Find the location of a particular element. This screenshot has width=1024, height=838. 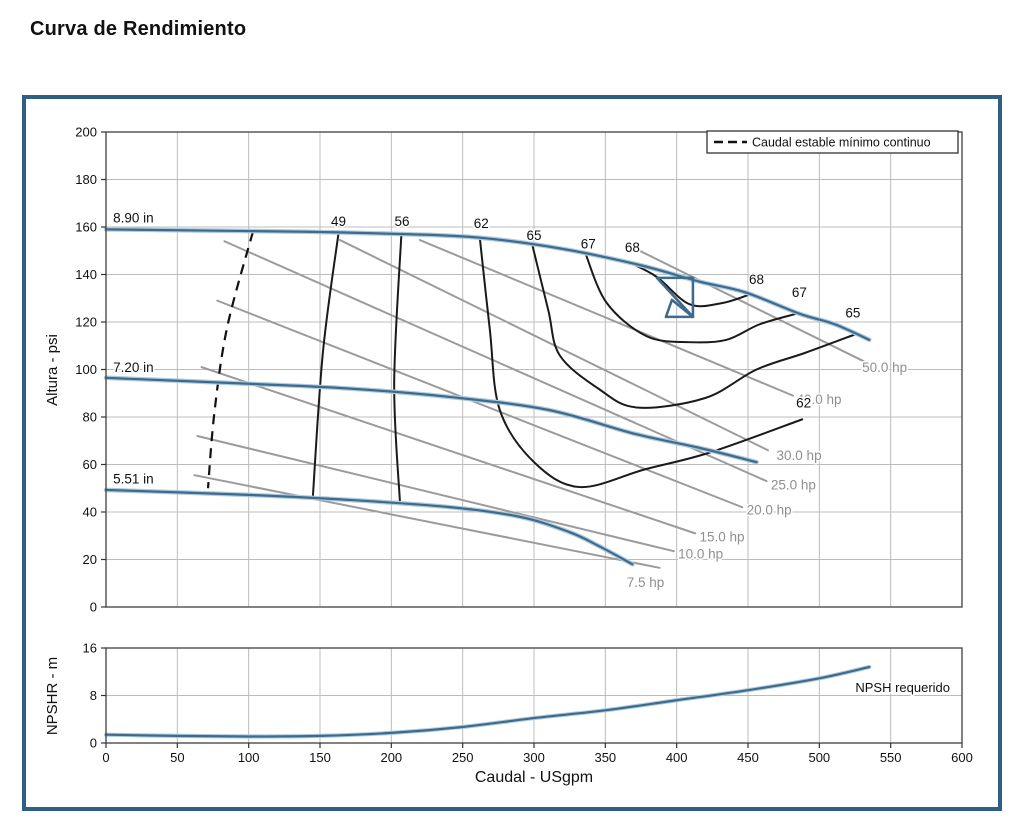

y-tick-label: 0 is located at coordinates (93, 607).